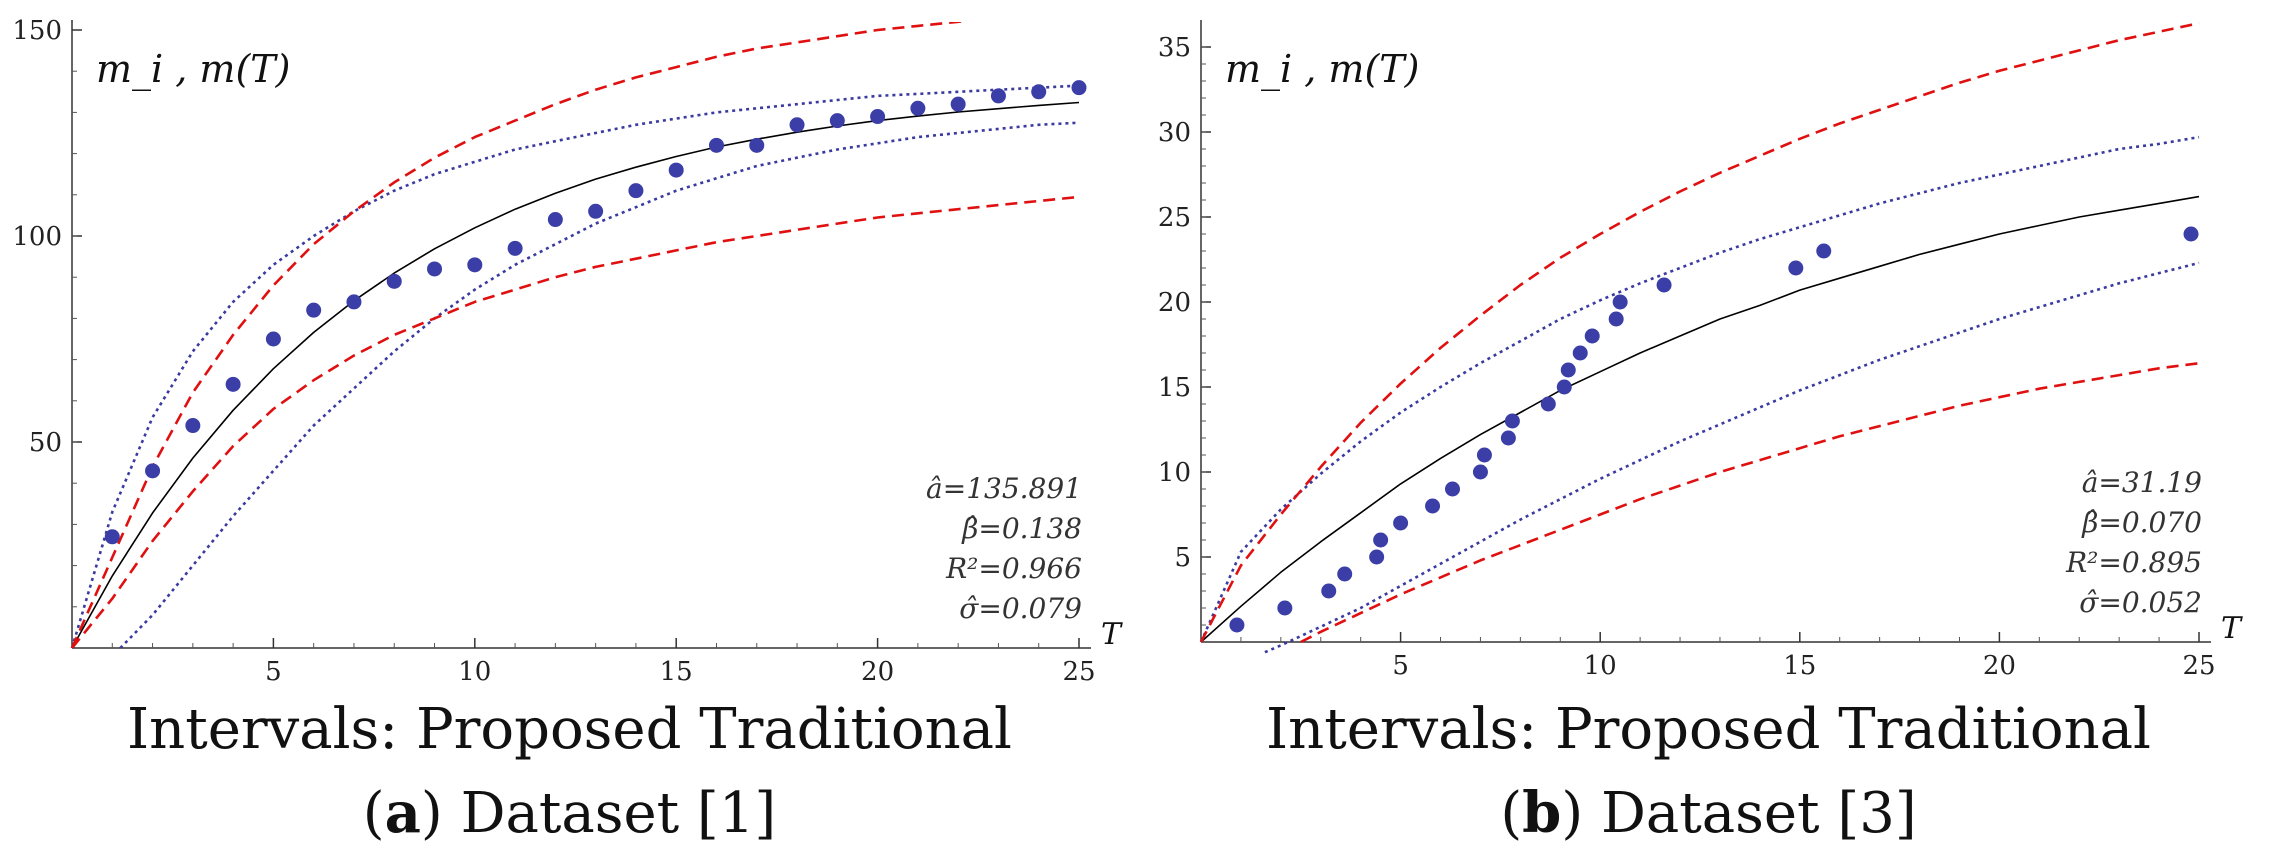 Image resolution: width=2278 pixels, height=862 pixels. I want to click on y-tick-label: 50, so click(45, 443).